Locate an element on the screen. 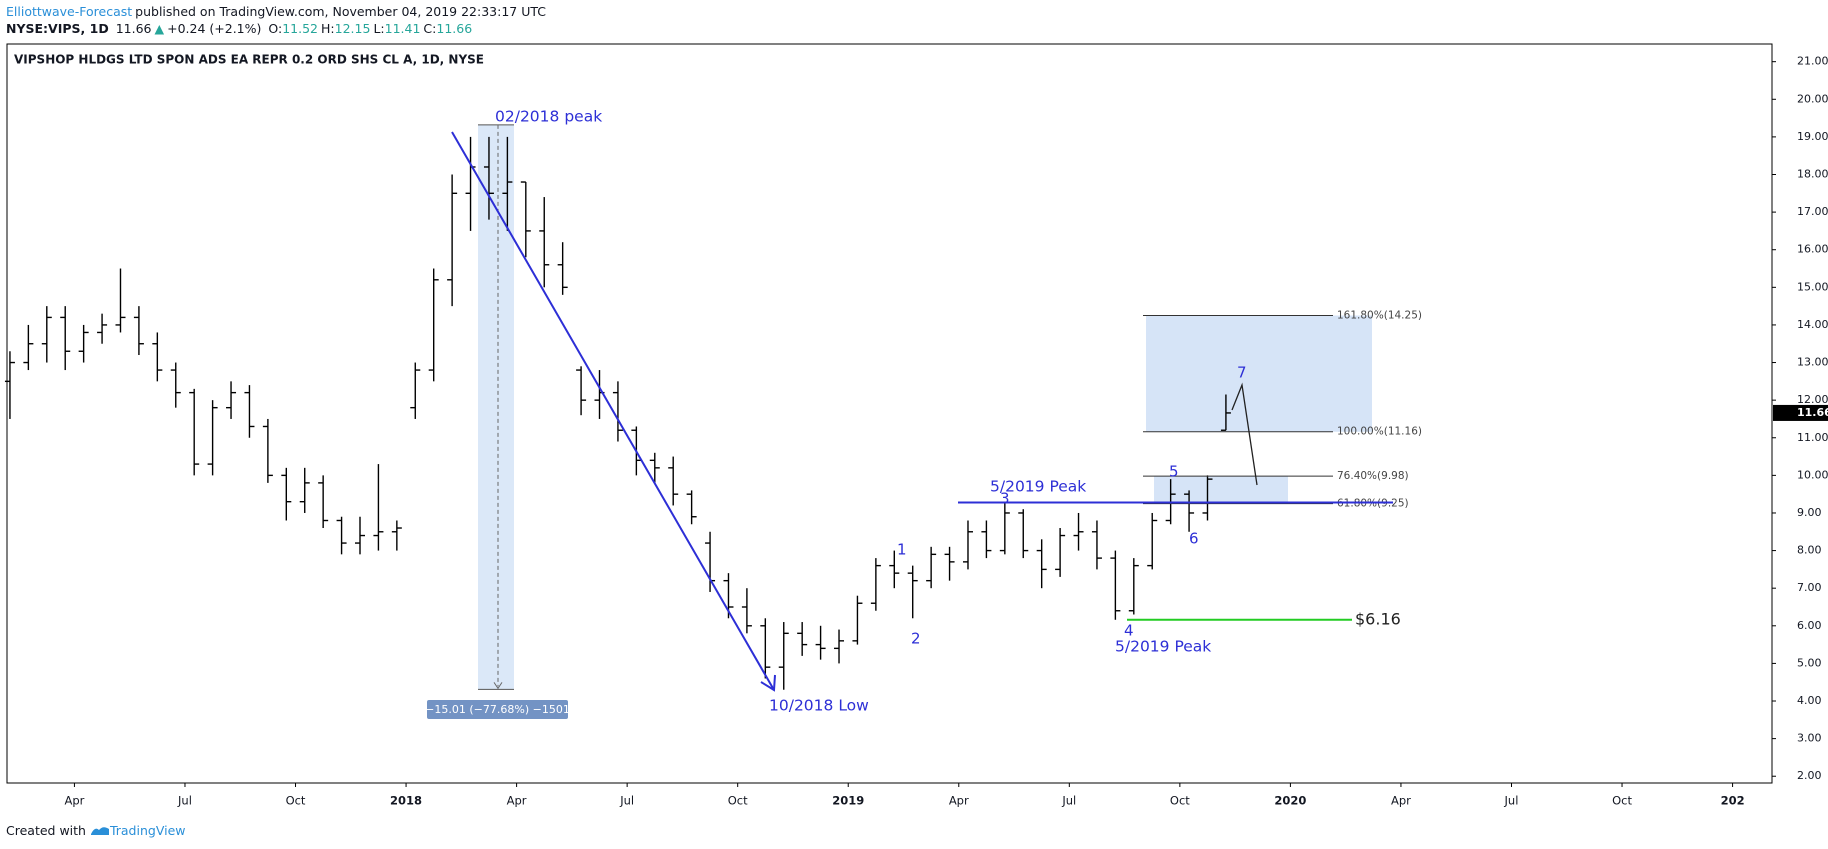 The width and height of the screenshot is (1828, 849). ohlc-value: 11.66 is located at coordinates (454, 28).